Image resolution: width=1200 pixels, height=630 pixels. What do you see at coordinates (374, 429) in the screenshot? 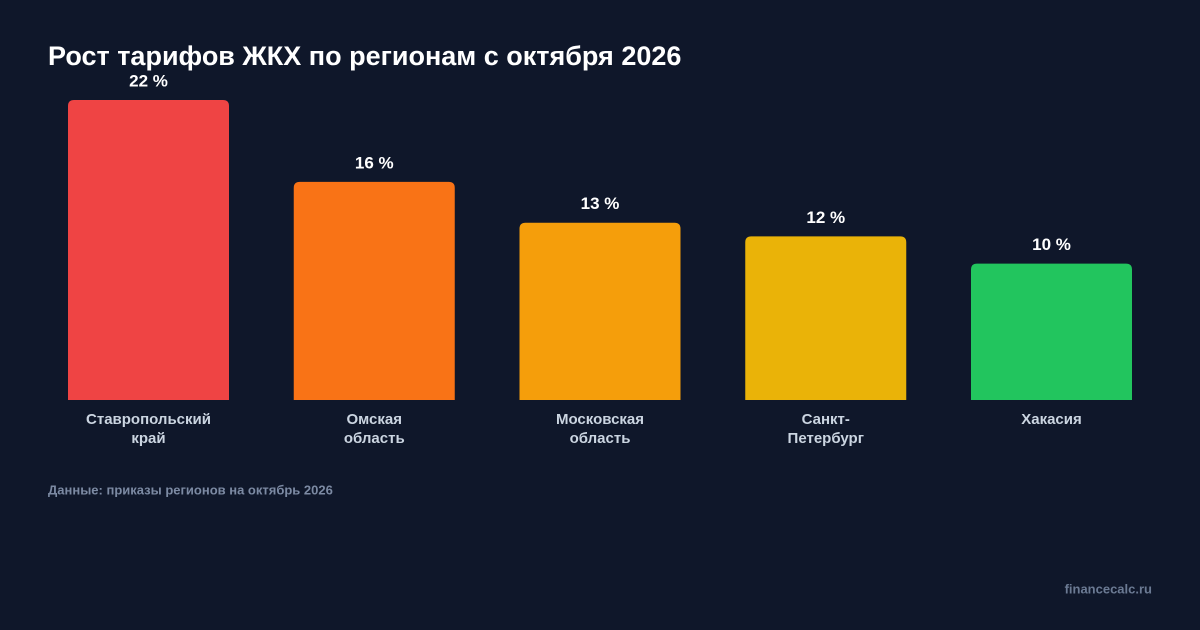
I see `x-tick-label: Омская область` at bounding box center [374, 429].